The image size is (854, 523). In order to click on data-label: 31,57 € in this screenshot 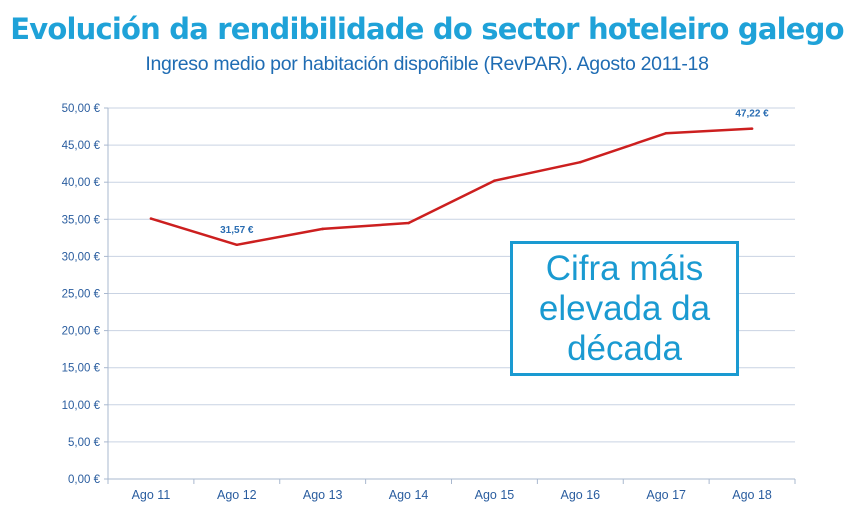, I will do `click(237, 230)`.